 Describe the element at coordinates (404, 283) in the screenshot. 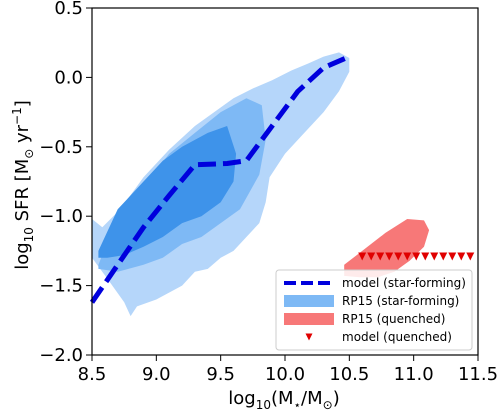

I see `legend-label: model (star-forming)` at that location.